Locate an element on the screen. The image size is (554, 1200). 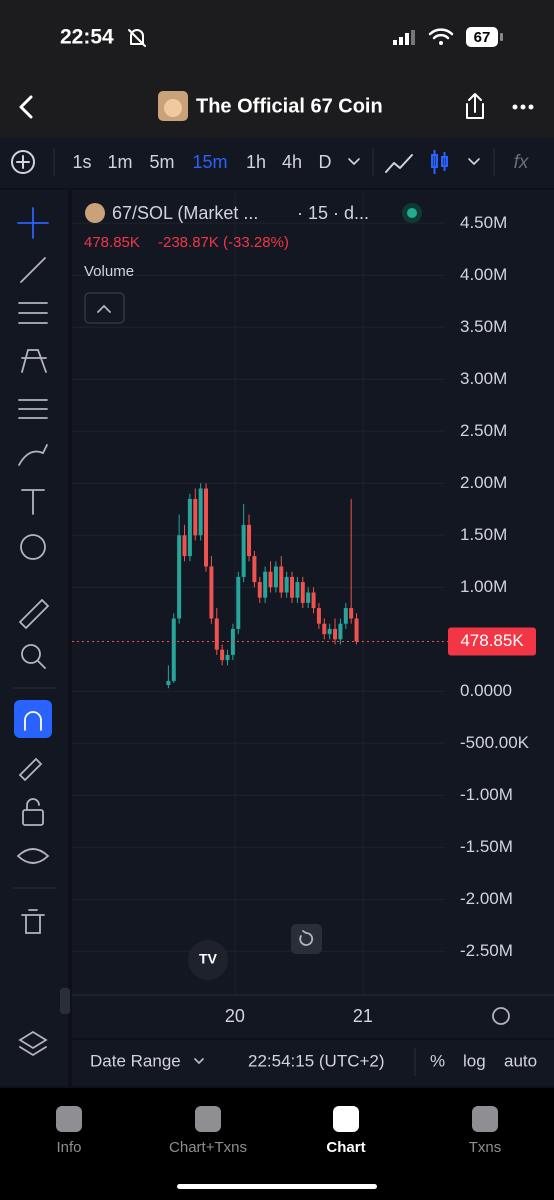
tv-logo is located at coordinates (208, 960).